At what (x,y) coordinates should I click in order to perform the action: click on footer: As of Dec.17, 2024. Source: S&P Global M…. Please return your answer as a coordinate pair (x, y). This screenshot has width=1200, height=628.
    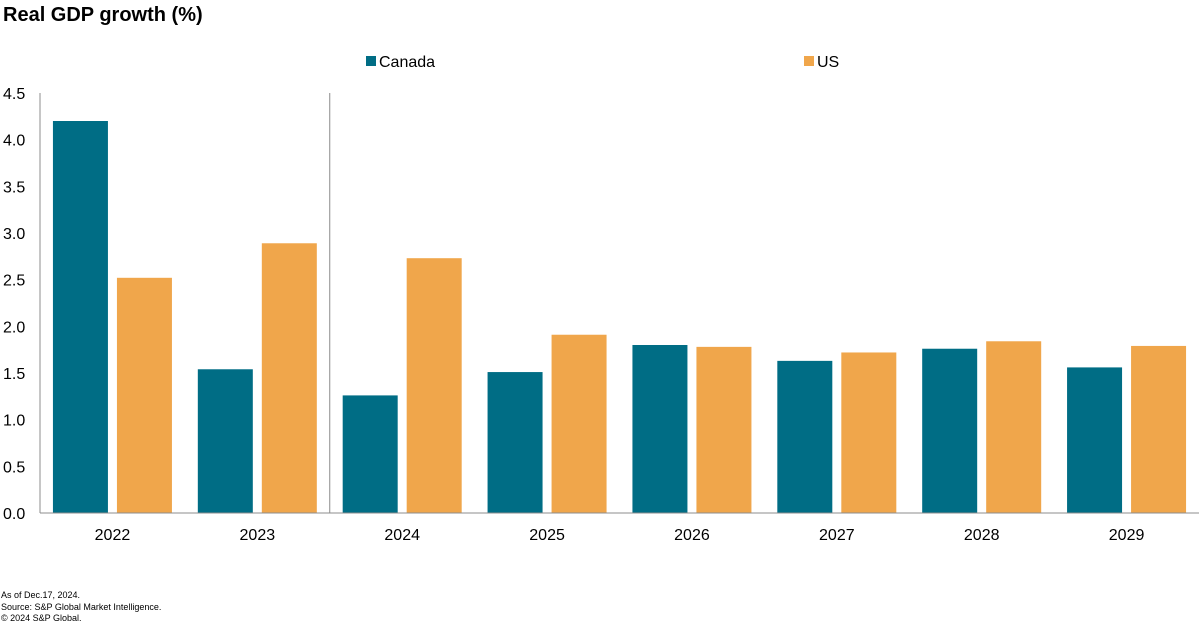
    Looking at the image, I should click on (81, 607).